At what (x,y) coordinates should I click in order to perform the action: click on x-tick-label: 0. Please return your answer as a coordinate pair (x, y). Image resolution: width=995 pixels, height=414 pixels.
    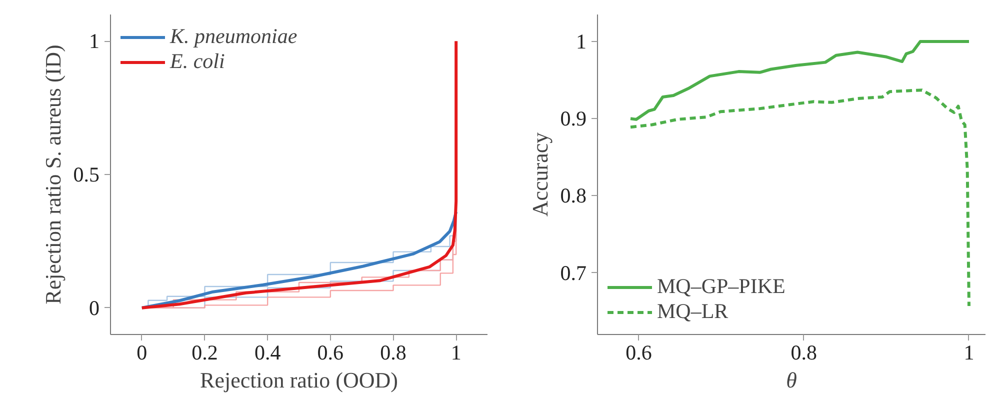
    Looking at the image, I should click on (142, 352).